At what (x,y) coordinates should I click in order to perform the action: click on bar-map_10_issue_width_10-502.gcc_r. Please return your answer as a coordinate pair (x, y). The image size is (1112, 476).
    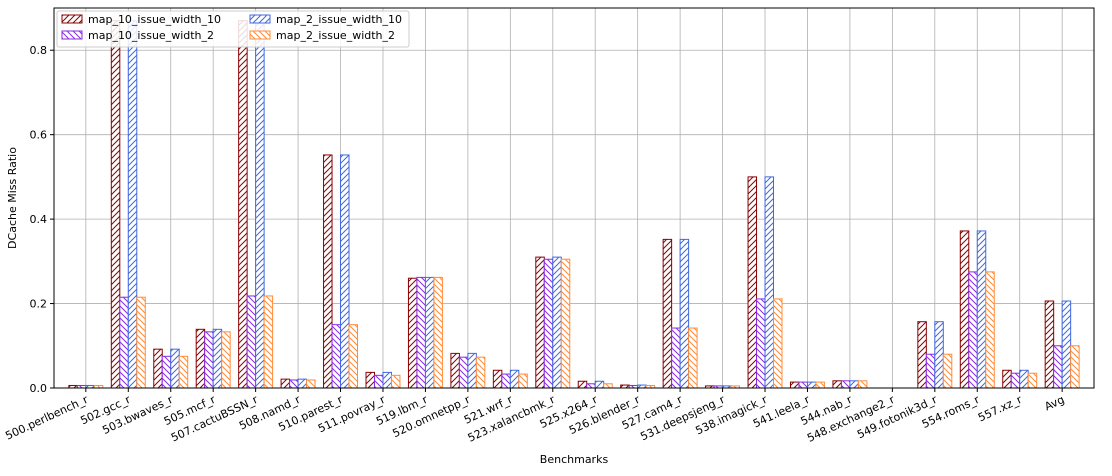
    Looking at the image, I should click on (115, 204).